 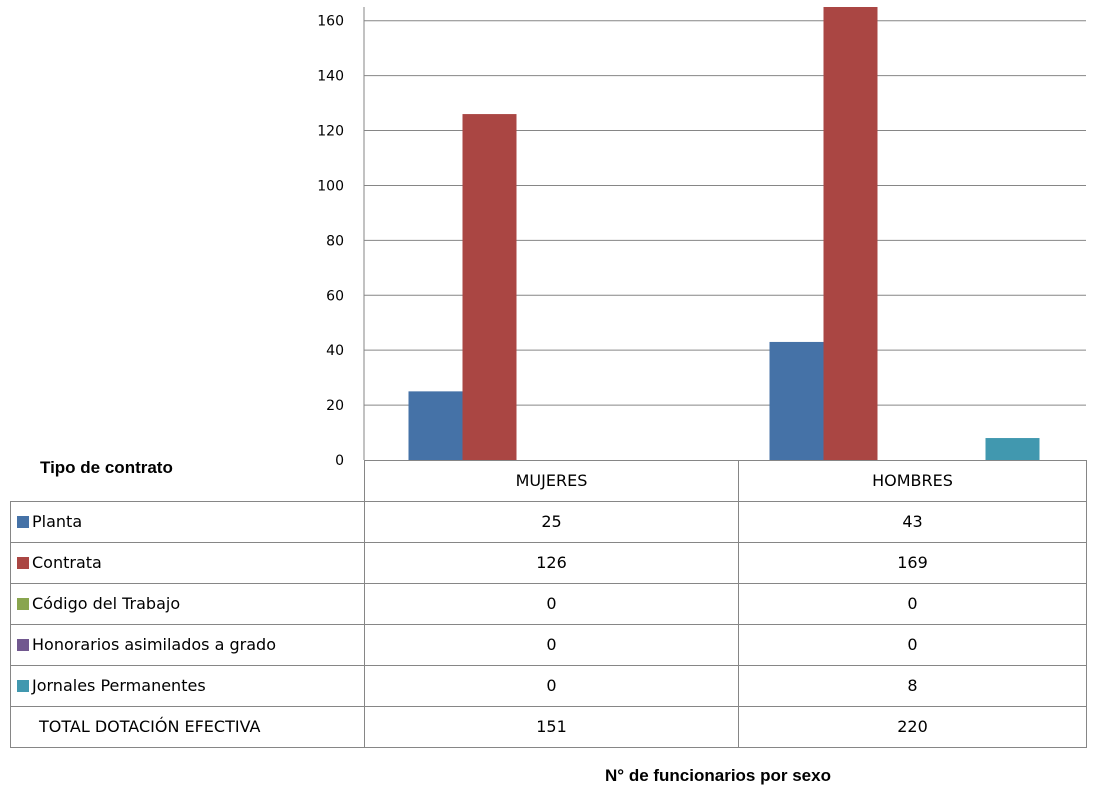 What do you see at coordinates (912, 685) in the screenshot?
I see `cell-jornales-hombres: 8` at bounding box center [912, 685].